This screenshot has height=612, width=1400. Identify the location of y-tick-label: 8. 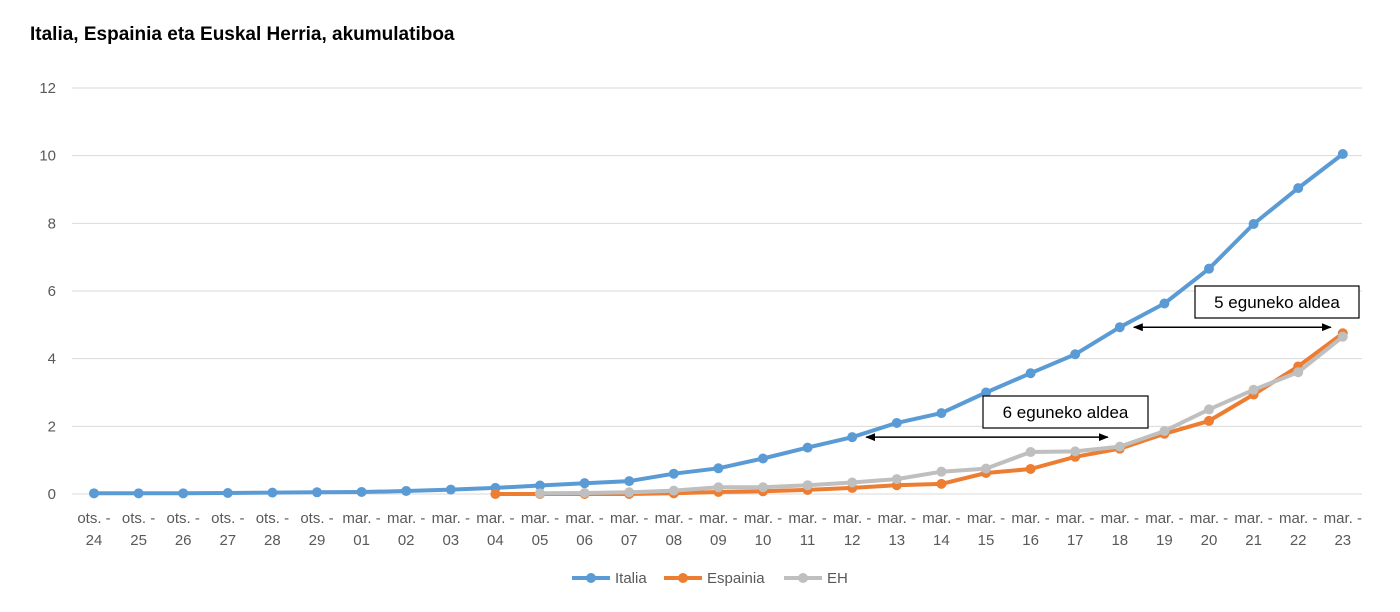
(52, 223).